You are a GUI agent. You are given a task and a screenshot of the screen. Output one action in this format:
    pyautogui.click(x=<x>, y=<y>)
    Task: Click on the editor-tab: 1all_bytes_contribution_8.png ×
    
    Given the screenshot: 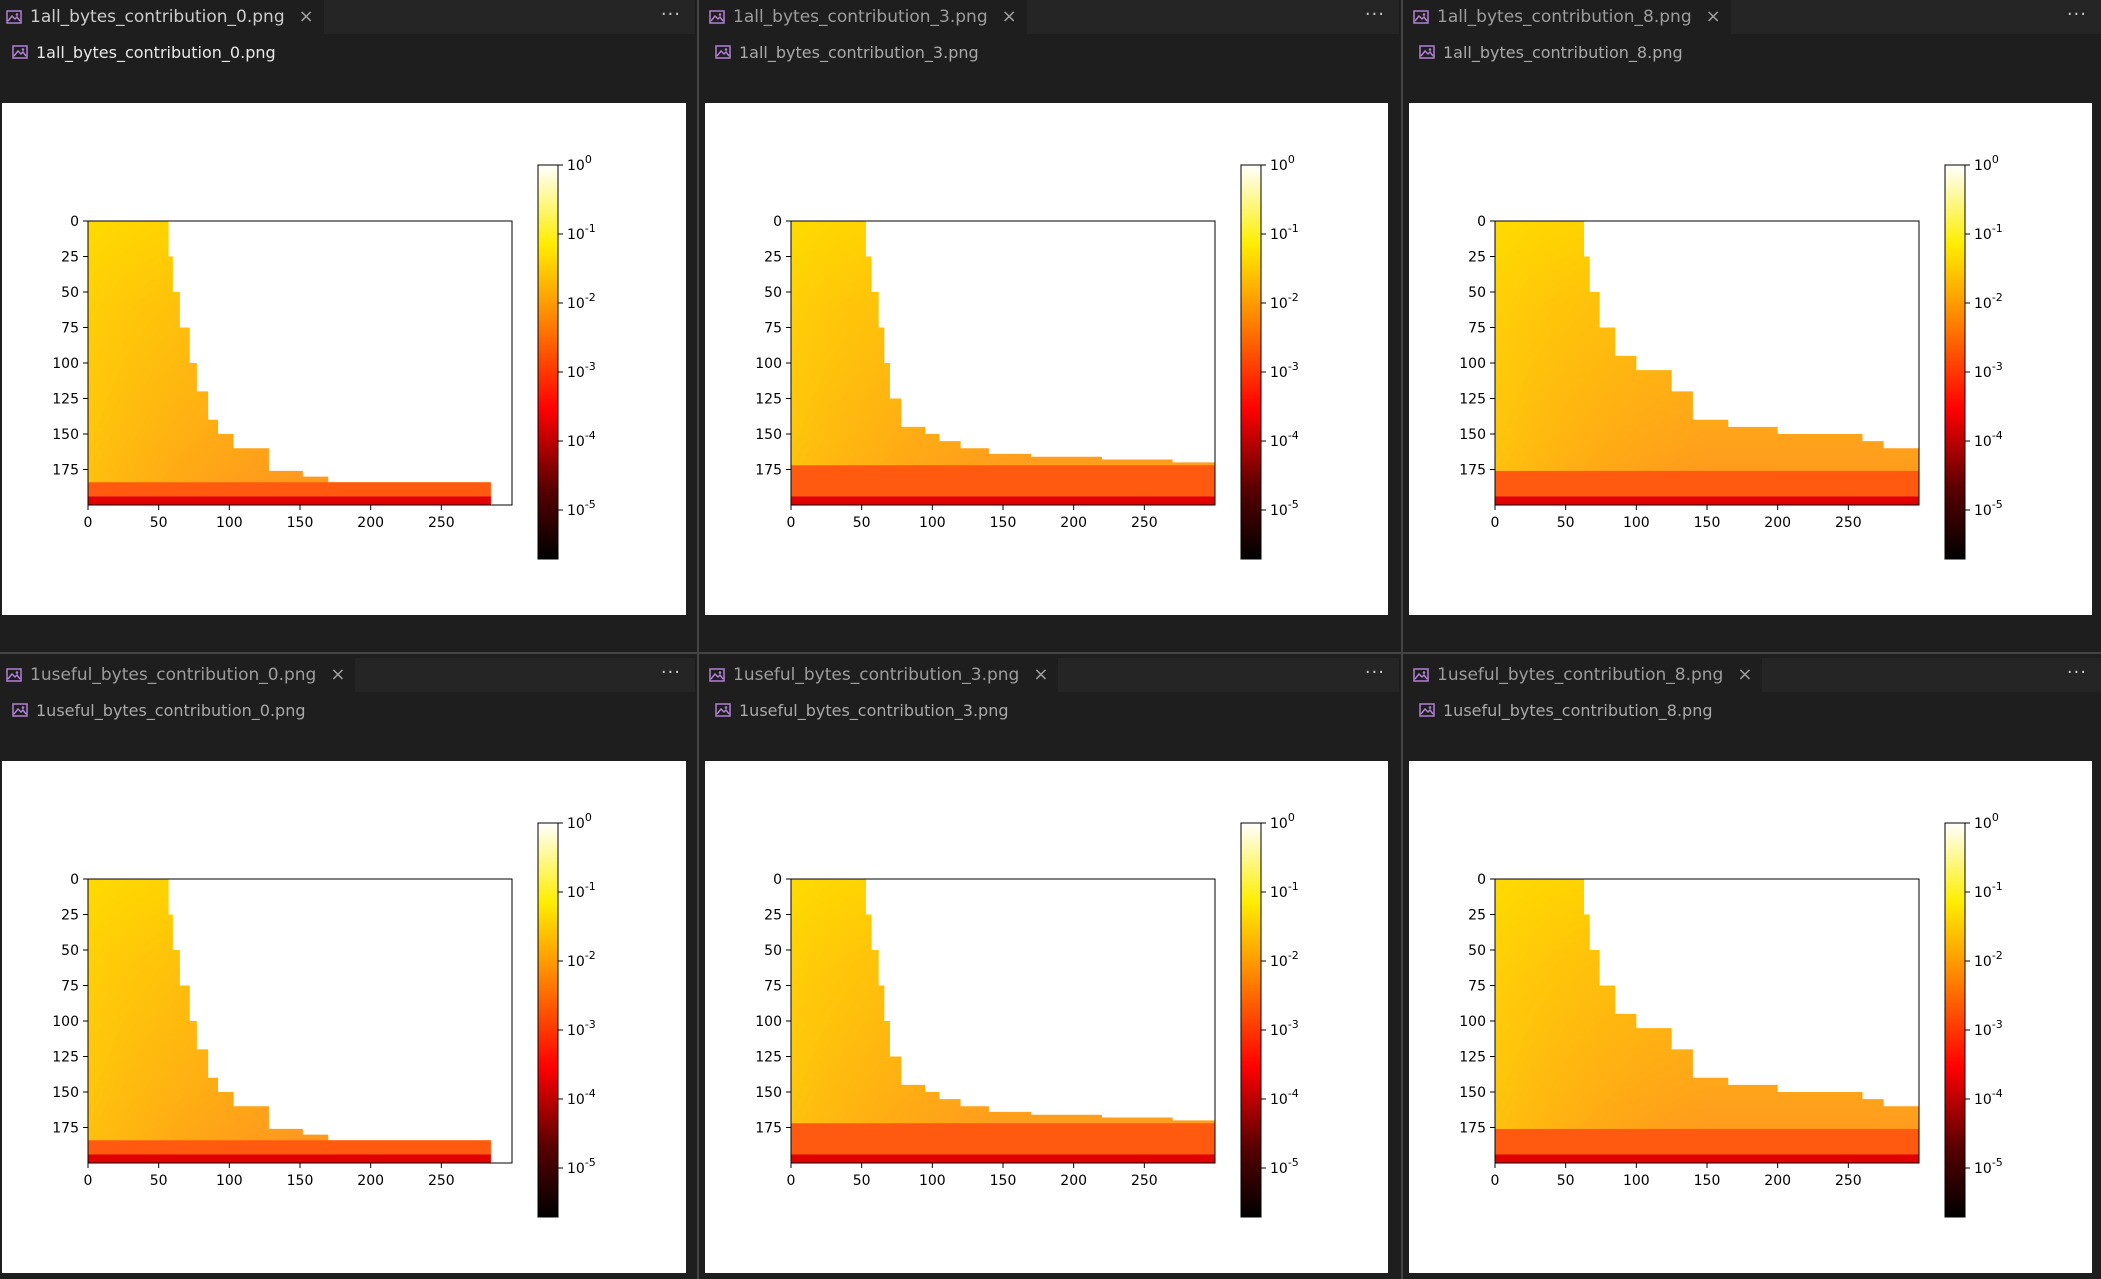 What is the action you would take?
    pyautogui.click(x=1569, y=17)
    